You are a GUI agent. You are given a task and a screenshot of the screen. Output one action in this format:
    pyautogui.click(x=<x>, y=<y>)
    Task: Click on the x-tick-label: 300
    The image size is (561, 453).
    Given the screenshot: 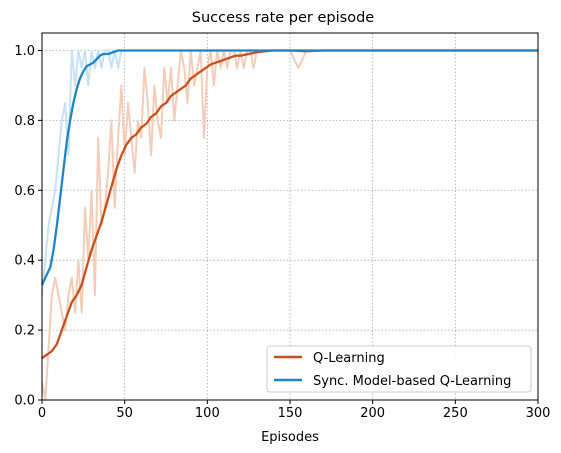 What is the action you would take?
    pyautogui.click(x=538, y=413)
    